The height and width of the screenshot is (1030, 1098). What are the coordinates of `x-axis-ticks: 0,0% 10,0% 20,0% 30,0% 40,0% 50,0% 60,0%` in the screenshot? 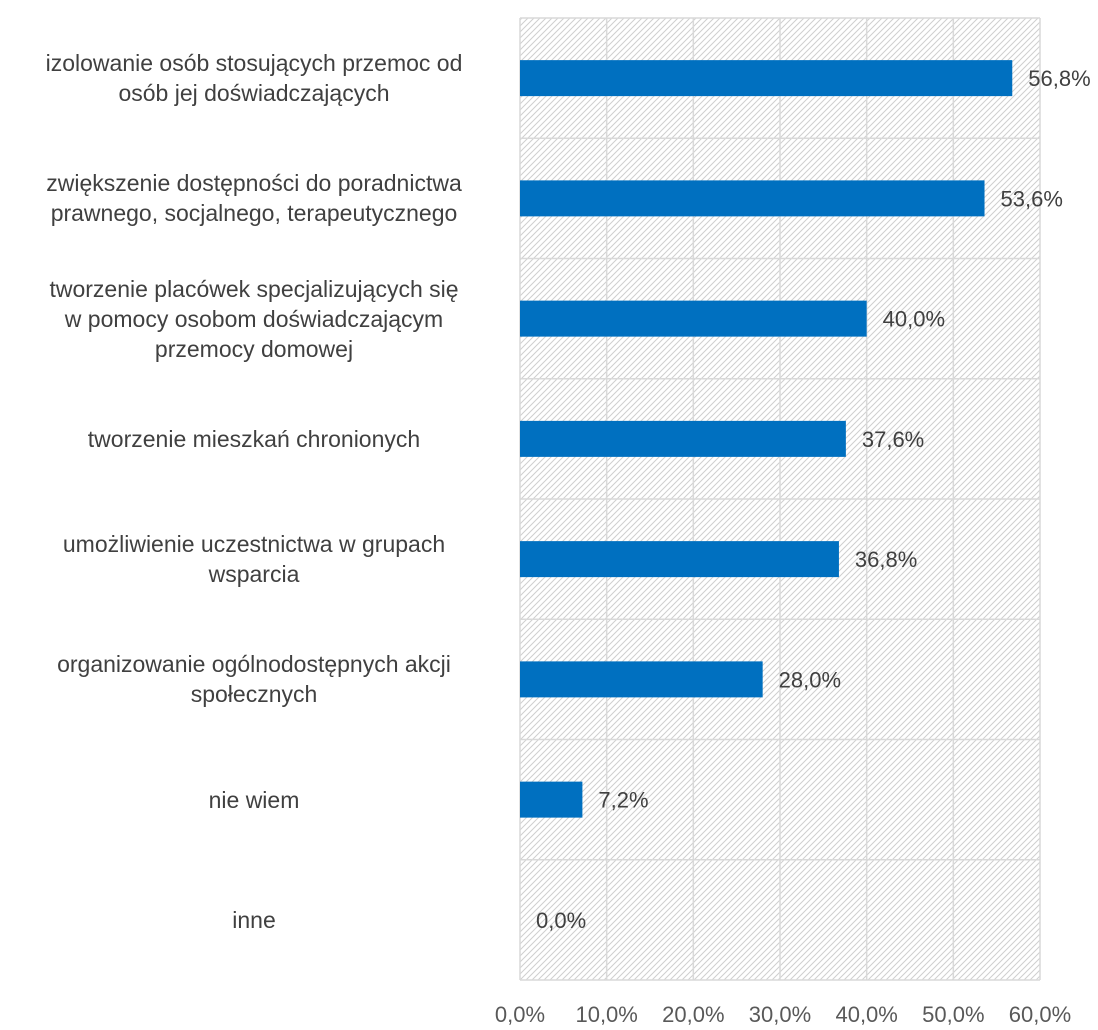 It's located at (783, 1014).